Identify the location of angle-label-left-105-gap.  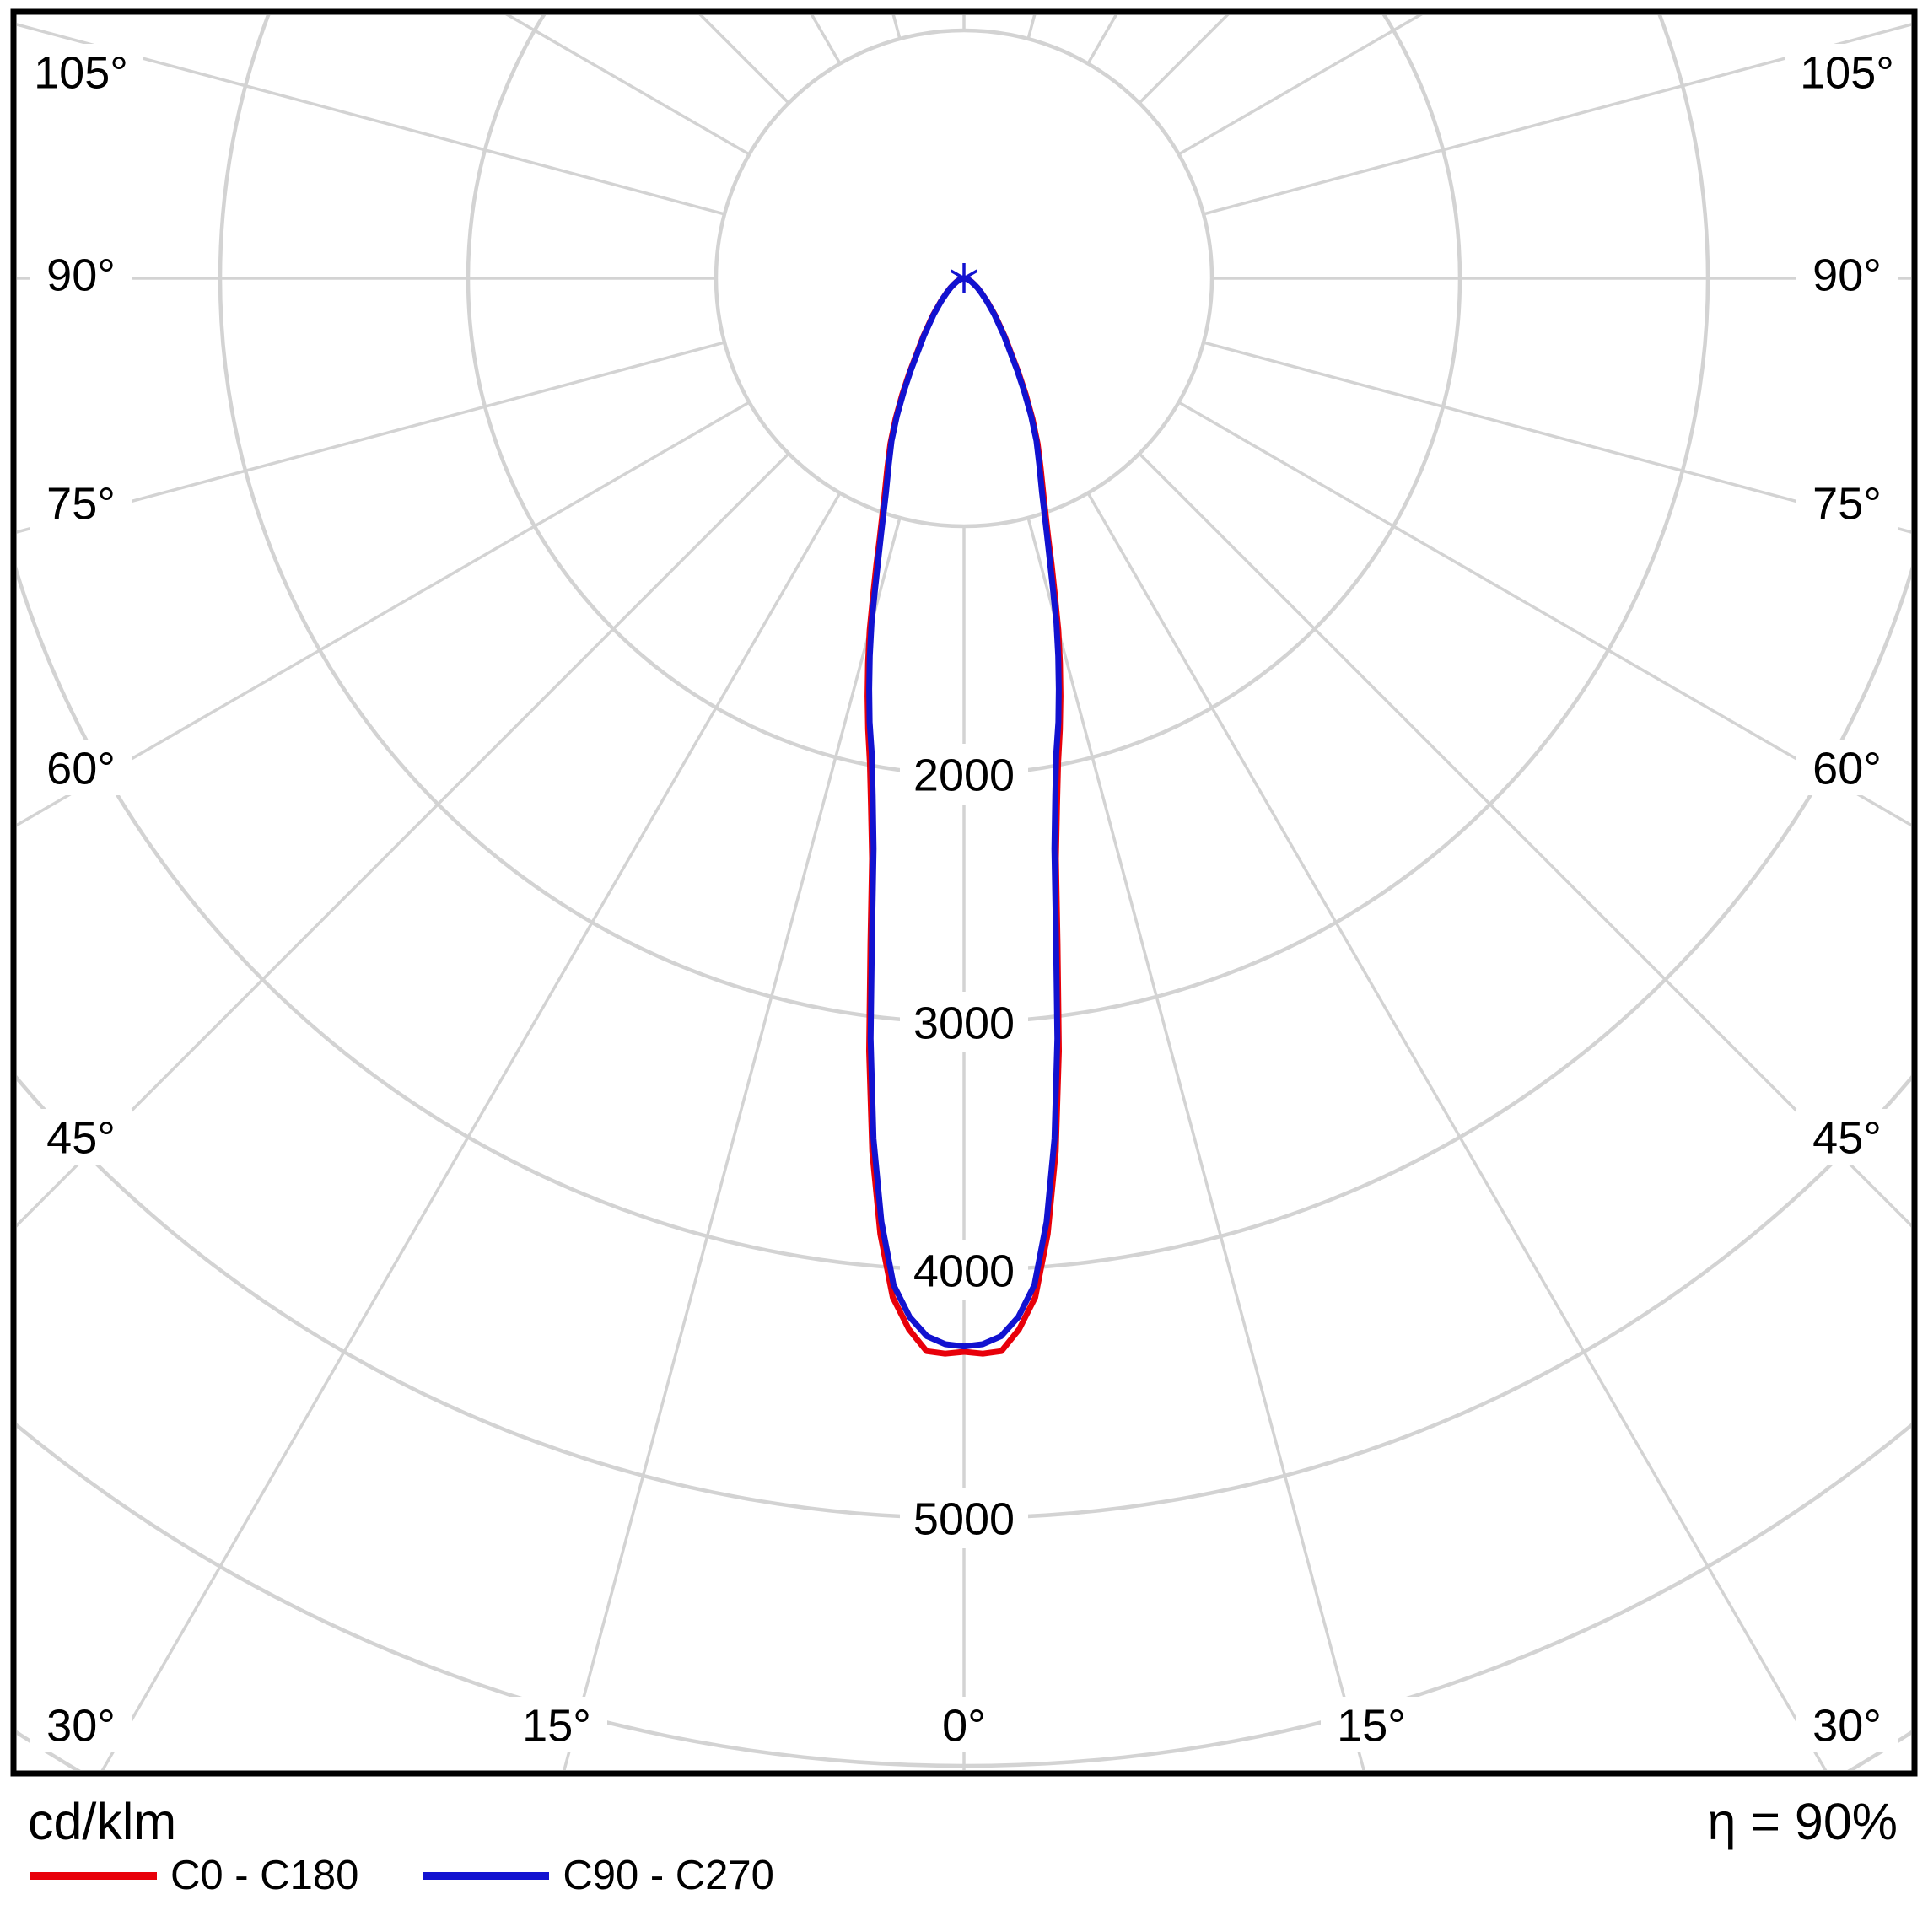
(81, 72).